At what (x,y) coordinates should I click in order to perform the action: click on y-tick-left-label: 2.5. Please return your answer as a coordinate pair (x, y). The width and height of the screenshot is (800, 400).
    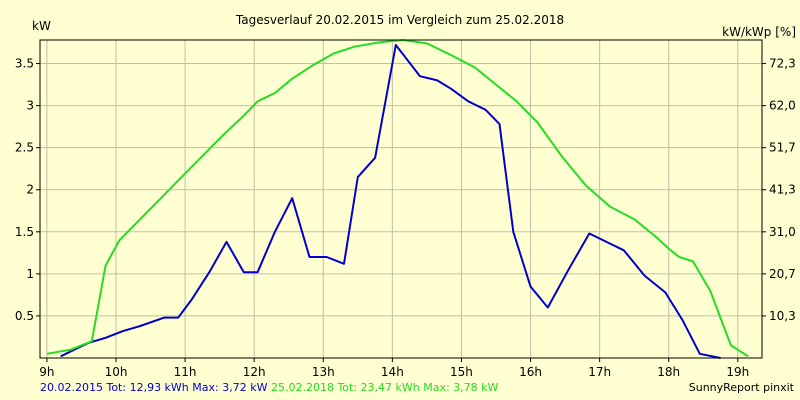
    Looking at the image, I should click on (24, 148).